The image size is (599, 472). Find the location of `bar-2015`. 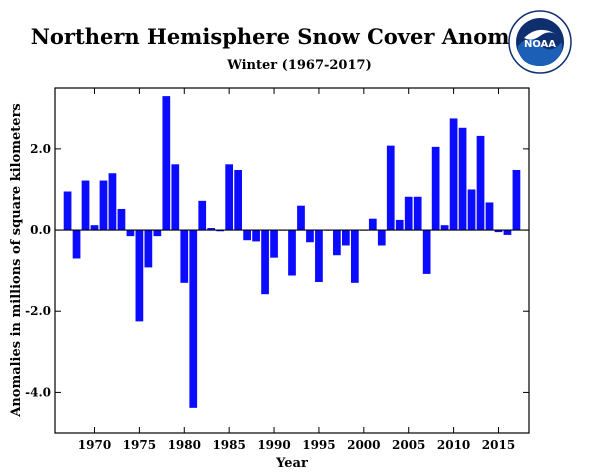

bar-2015 is located at coordinates (498, 231).